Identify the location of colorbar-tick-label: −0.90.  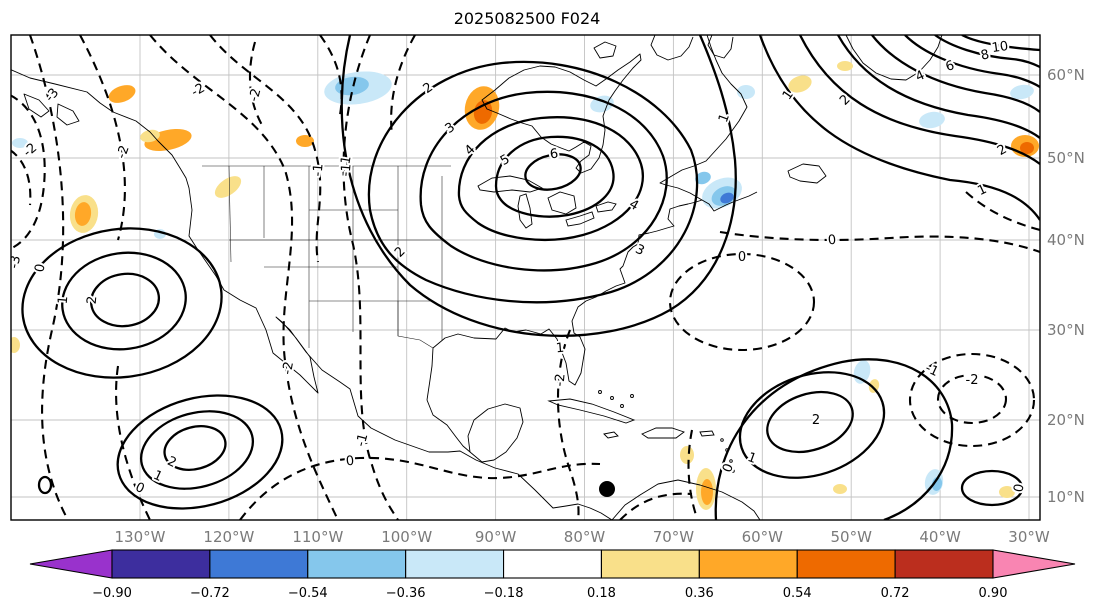
(112, 593).